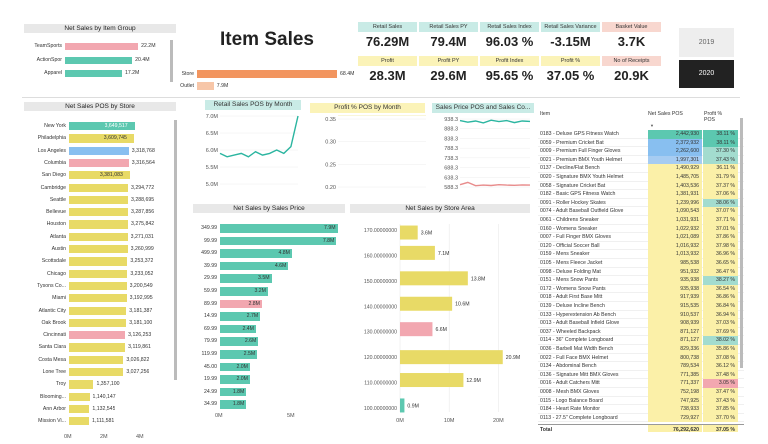 This screenshot has width=768, height=444. I want to click on store-row: Tysons Co... 3,200,549, so click(100, 286).